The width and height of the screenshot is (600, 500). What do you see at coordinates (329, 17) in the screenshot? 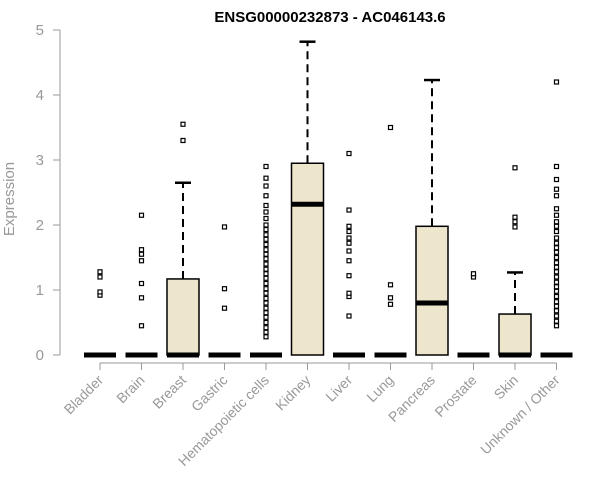
I see `chart-title: ENSG00000232873 - AC046143.6` at bounding box center [329, 17].